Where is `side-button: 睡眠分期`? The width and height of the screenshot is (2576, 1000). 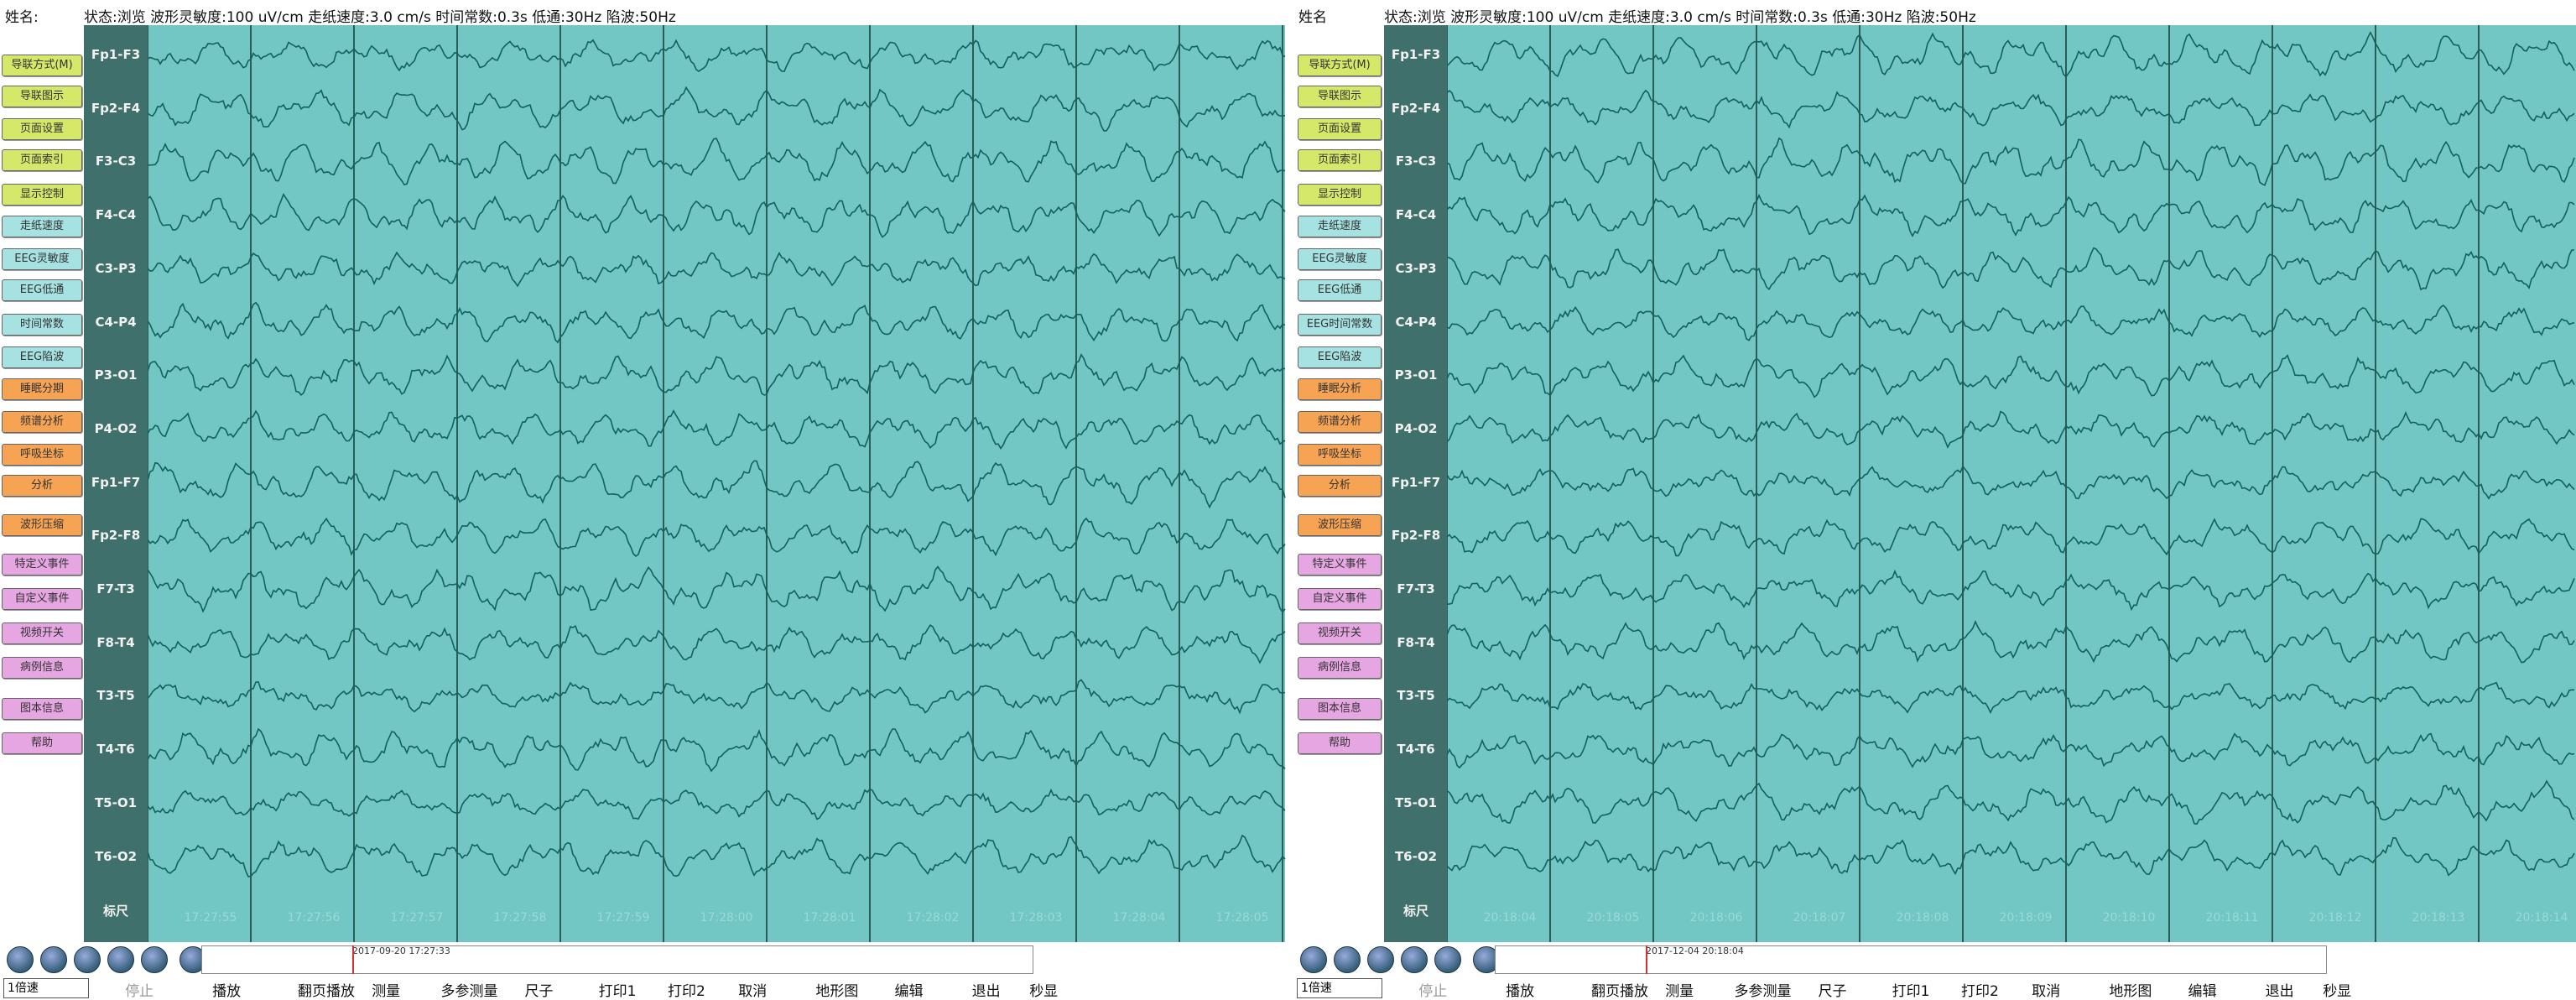 side-button: 睡眠分期 is located at coordinates (42, 389).